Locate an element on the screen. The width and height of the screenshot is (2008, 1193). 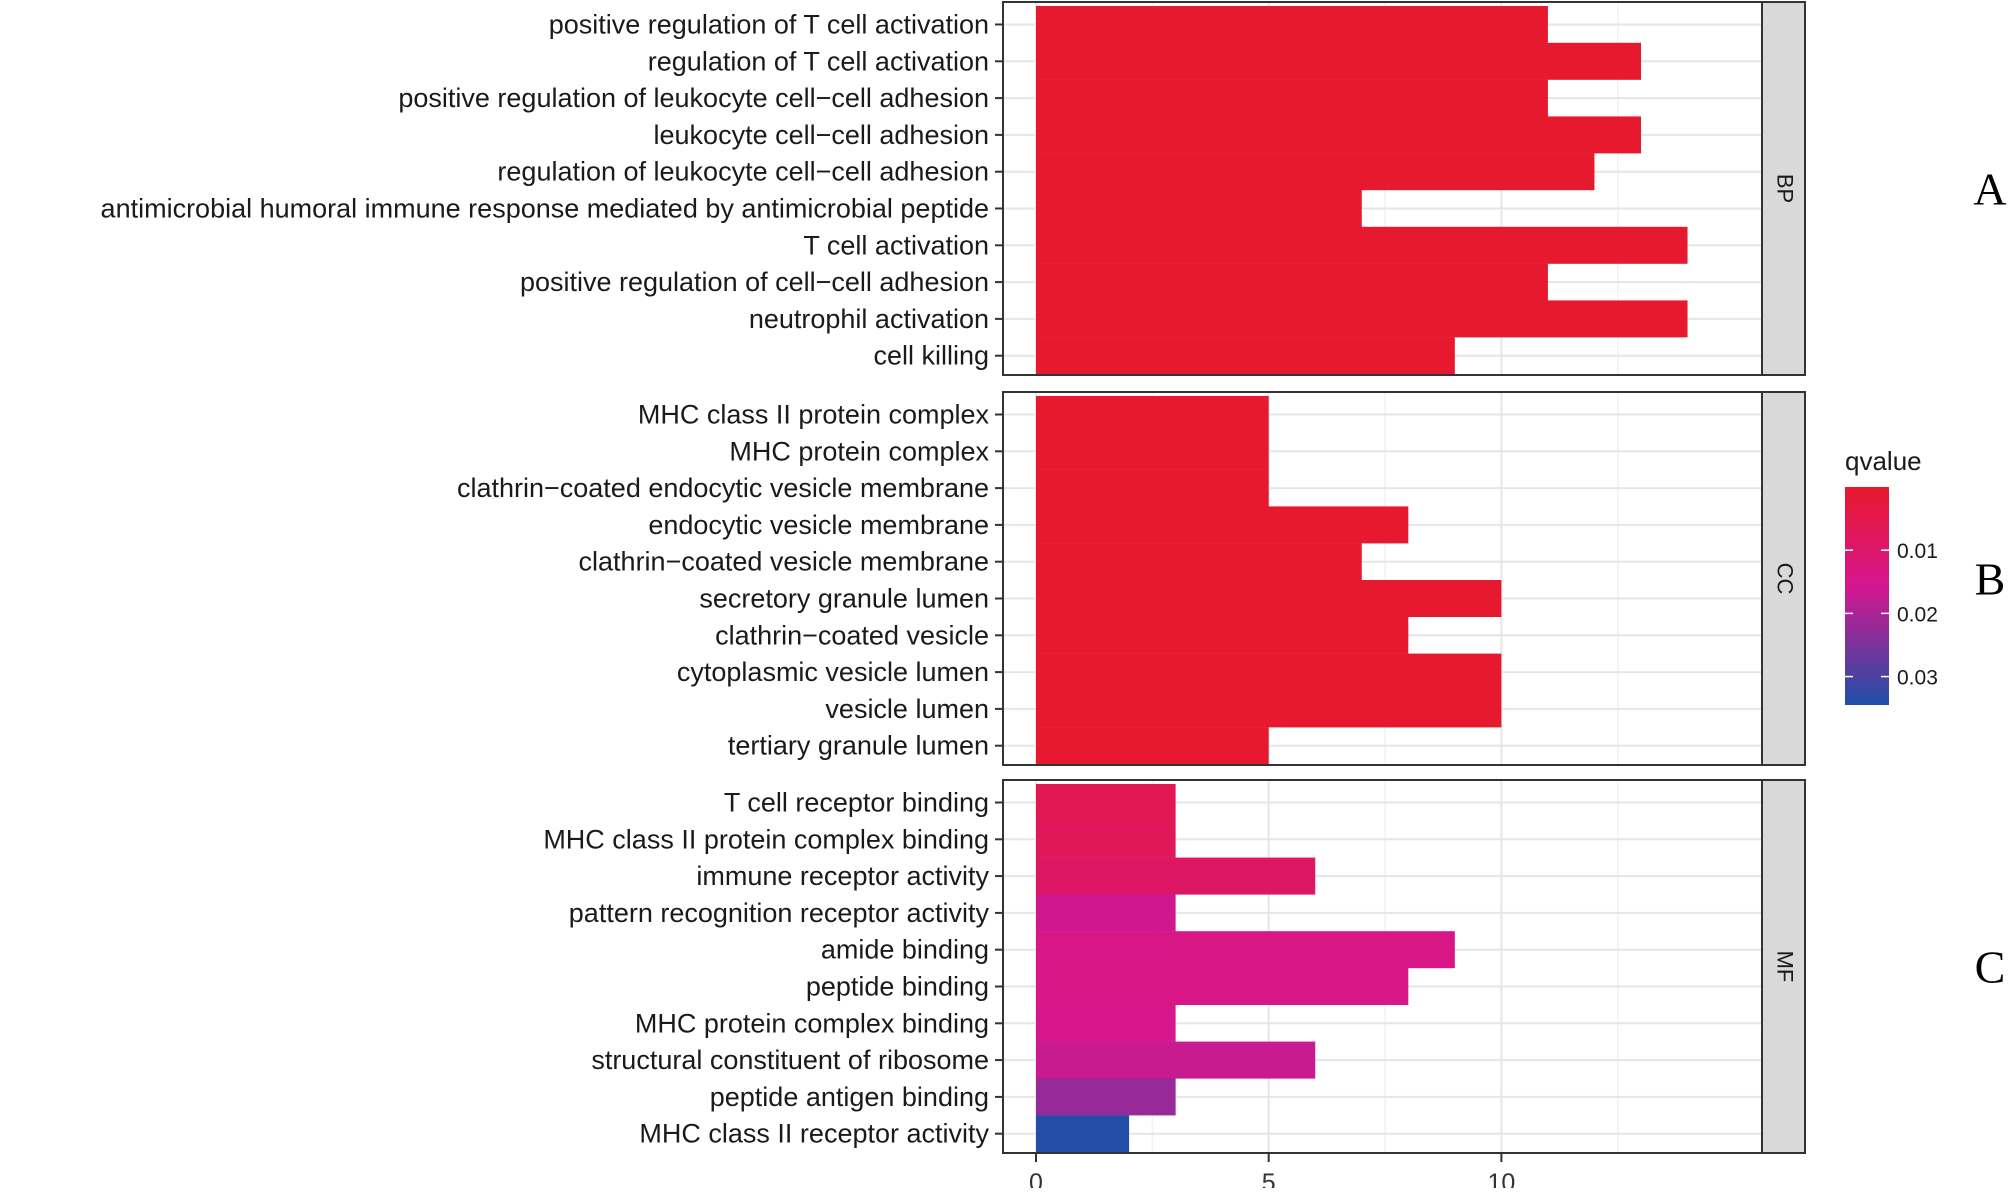
category-label: peptide antigen binding is located at coordinates (849, 1097).